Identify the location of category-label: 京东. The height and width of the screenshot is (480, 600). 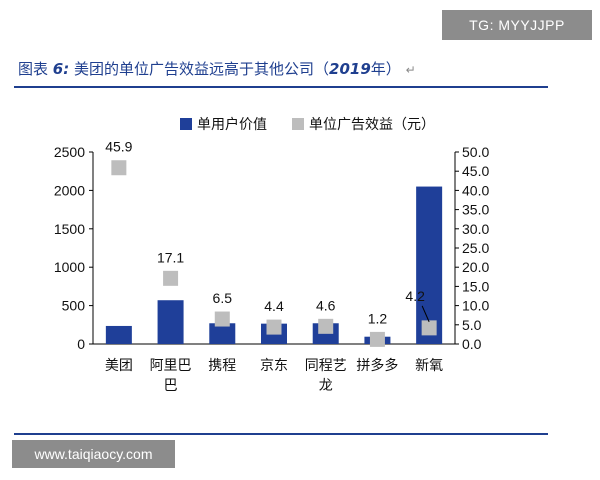
(274, 366).